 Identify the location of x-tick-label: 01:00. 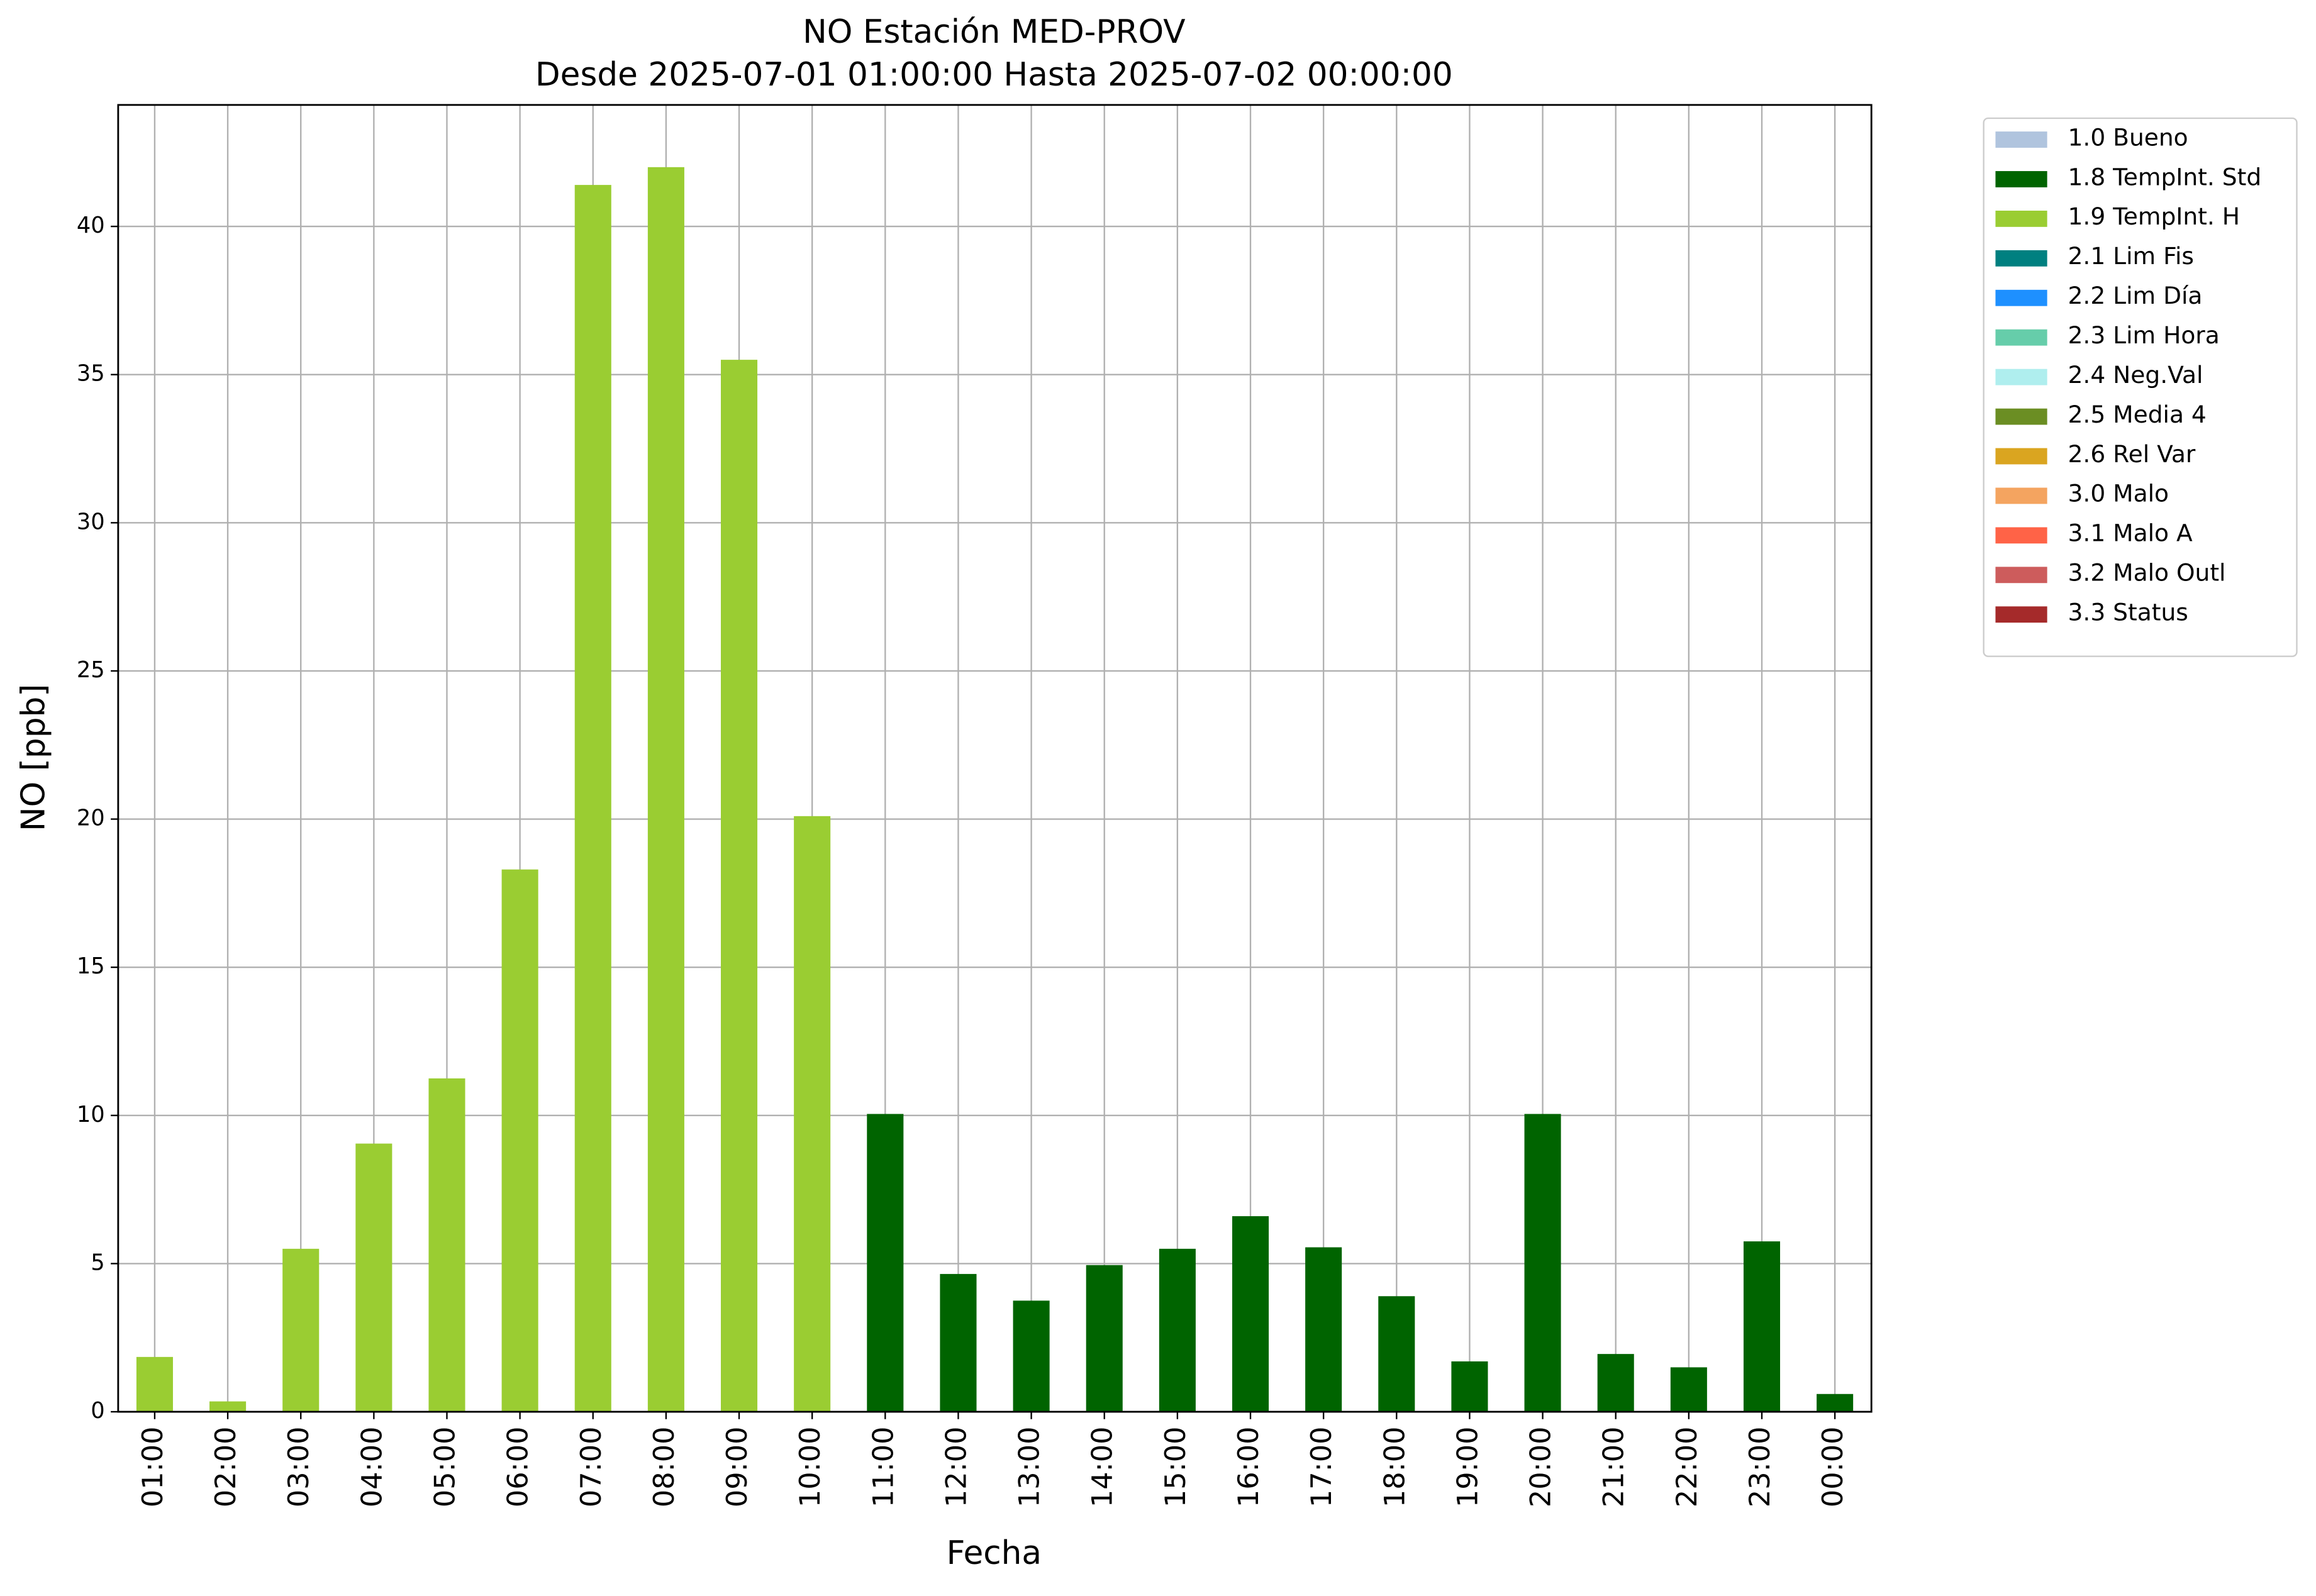
(152, 1467).